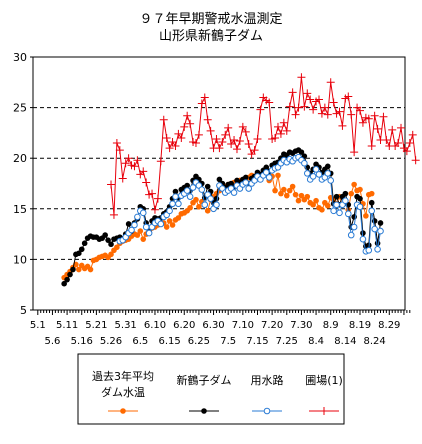  I want to click on x-tick-label: 7.5, so click(228, 341).